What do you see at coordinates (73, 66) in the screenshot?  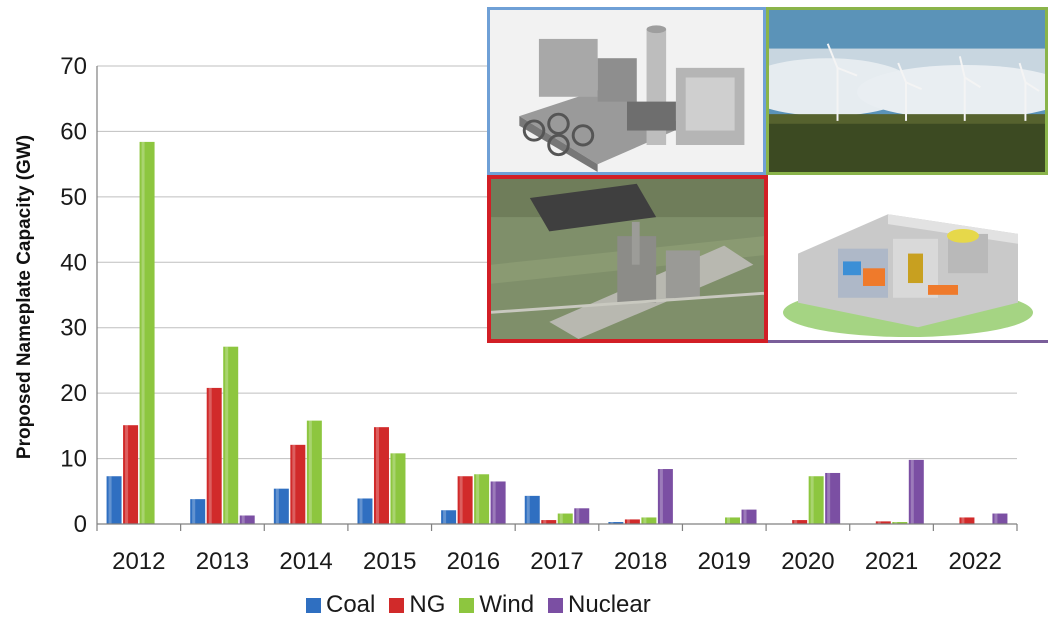 I see `y-tick-label-70: 70` at bounding box center [73, 66].